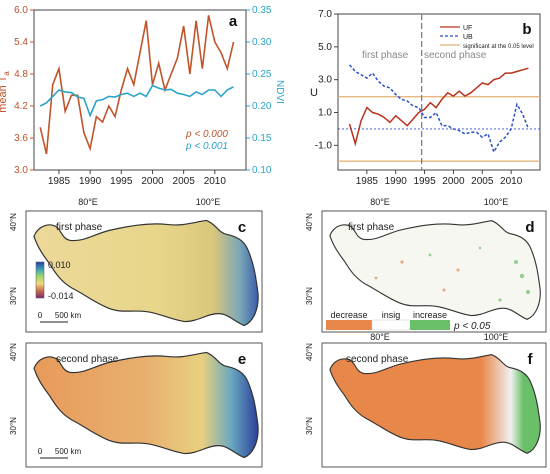 The image size is (550, 474). I want to click on panel-f-label: f, so click(531, 359).